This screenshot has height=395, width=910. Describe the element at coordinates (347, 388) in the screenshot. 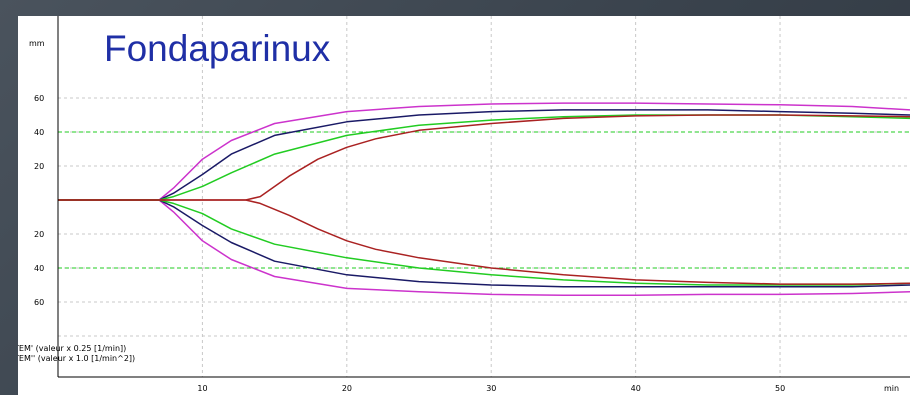

I see `x-tick-label: 20` at that location.